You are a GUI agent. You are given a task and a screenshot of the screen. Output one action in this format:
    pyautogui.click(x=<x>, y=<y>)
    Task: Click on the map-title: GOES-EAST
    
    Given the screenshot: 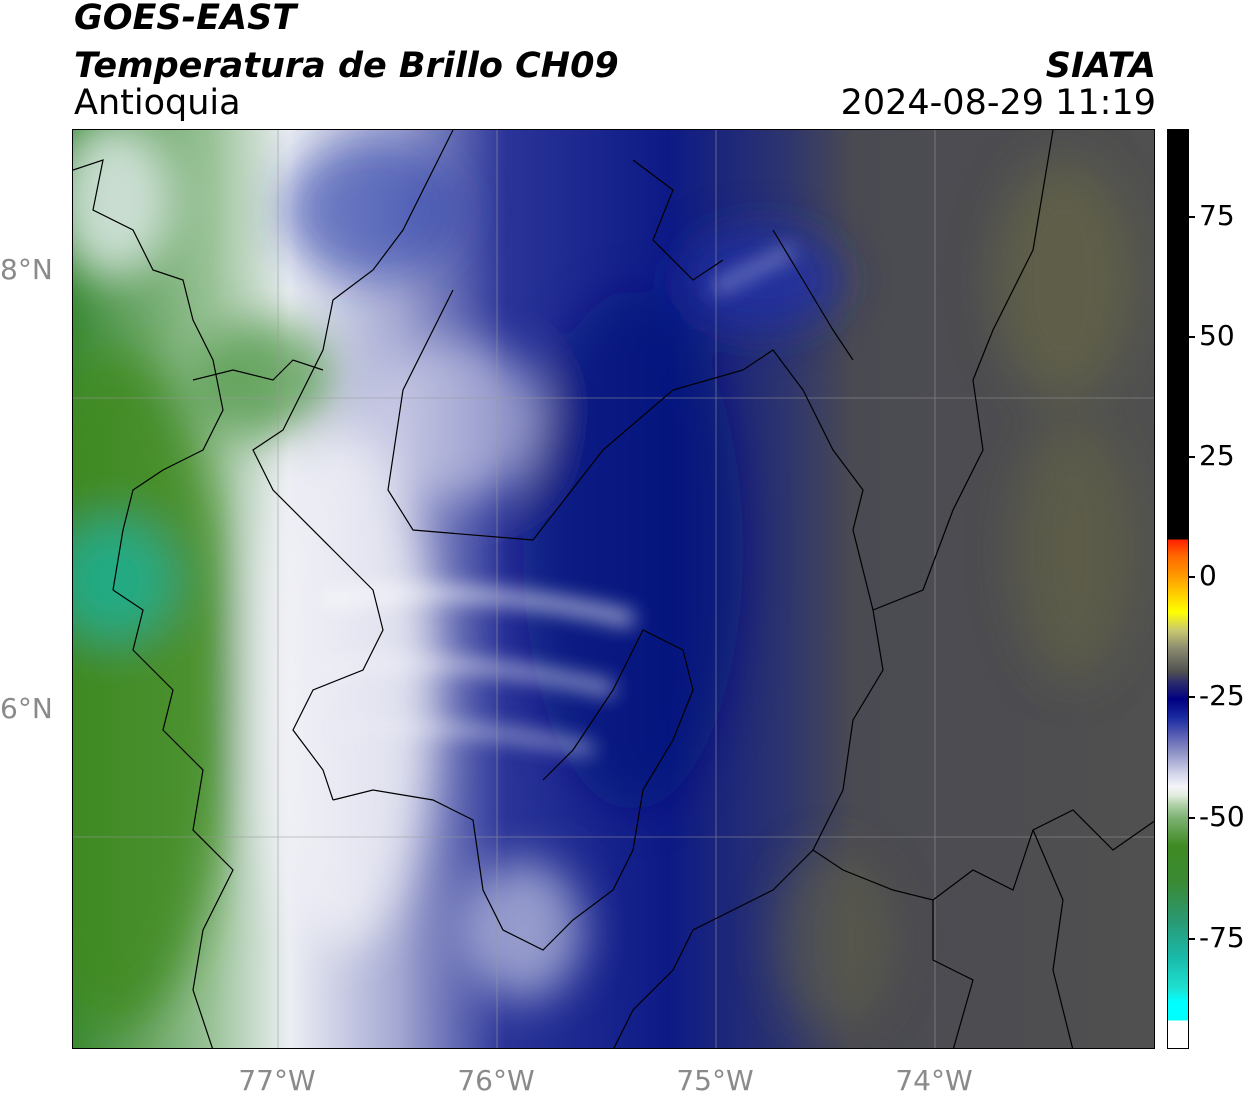 What is the action you would take?
    pyautogui.click(x=185, y=19)
    